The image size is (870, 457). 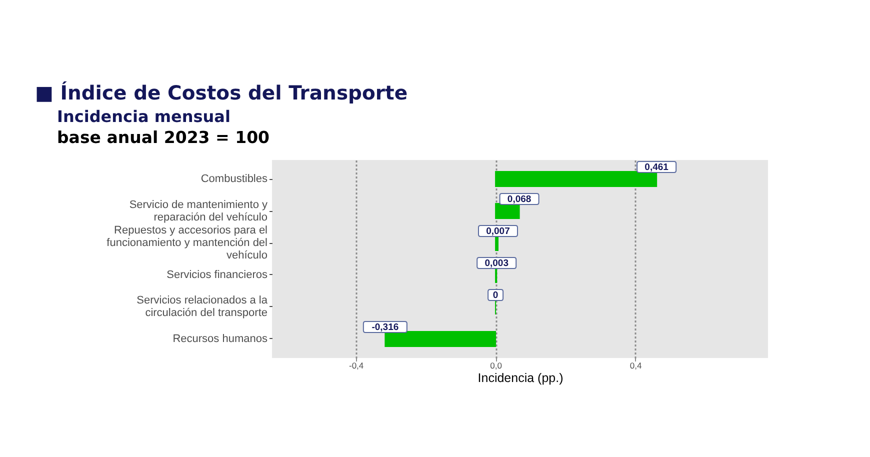 I want to click on y-tick-label: Servicios relacionados a la circulación del transporte, so click(x=202, y=307).